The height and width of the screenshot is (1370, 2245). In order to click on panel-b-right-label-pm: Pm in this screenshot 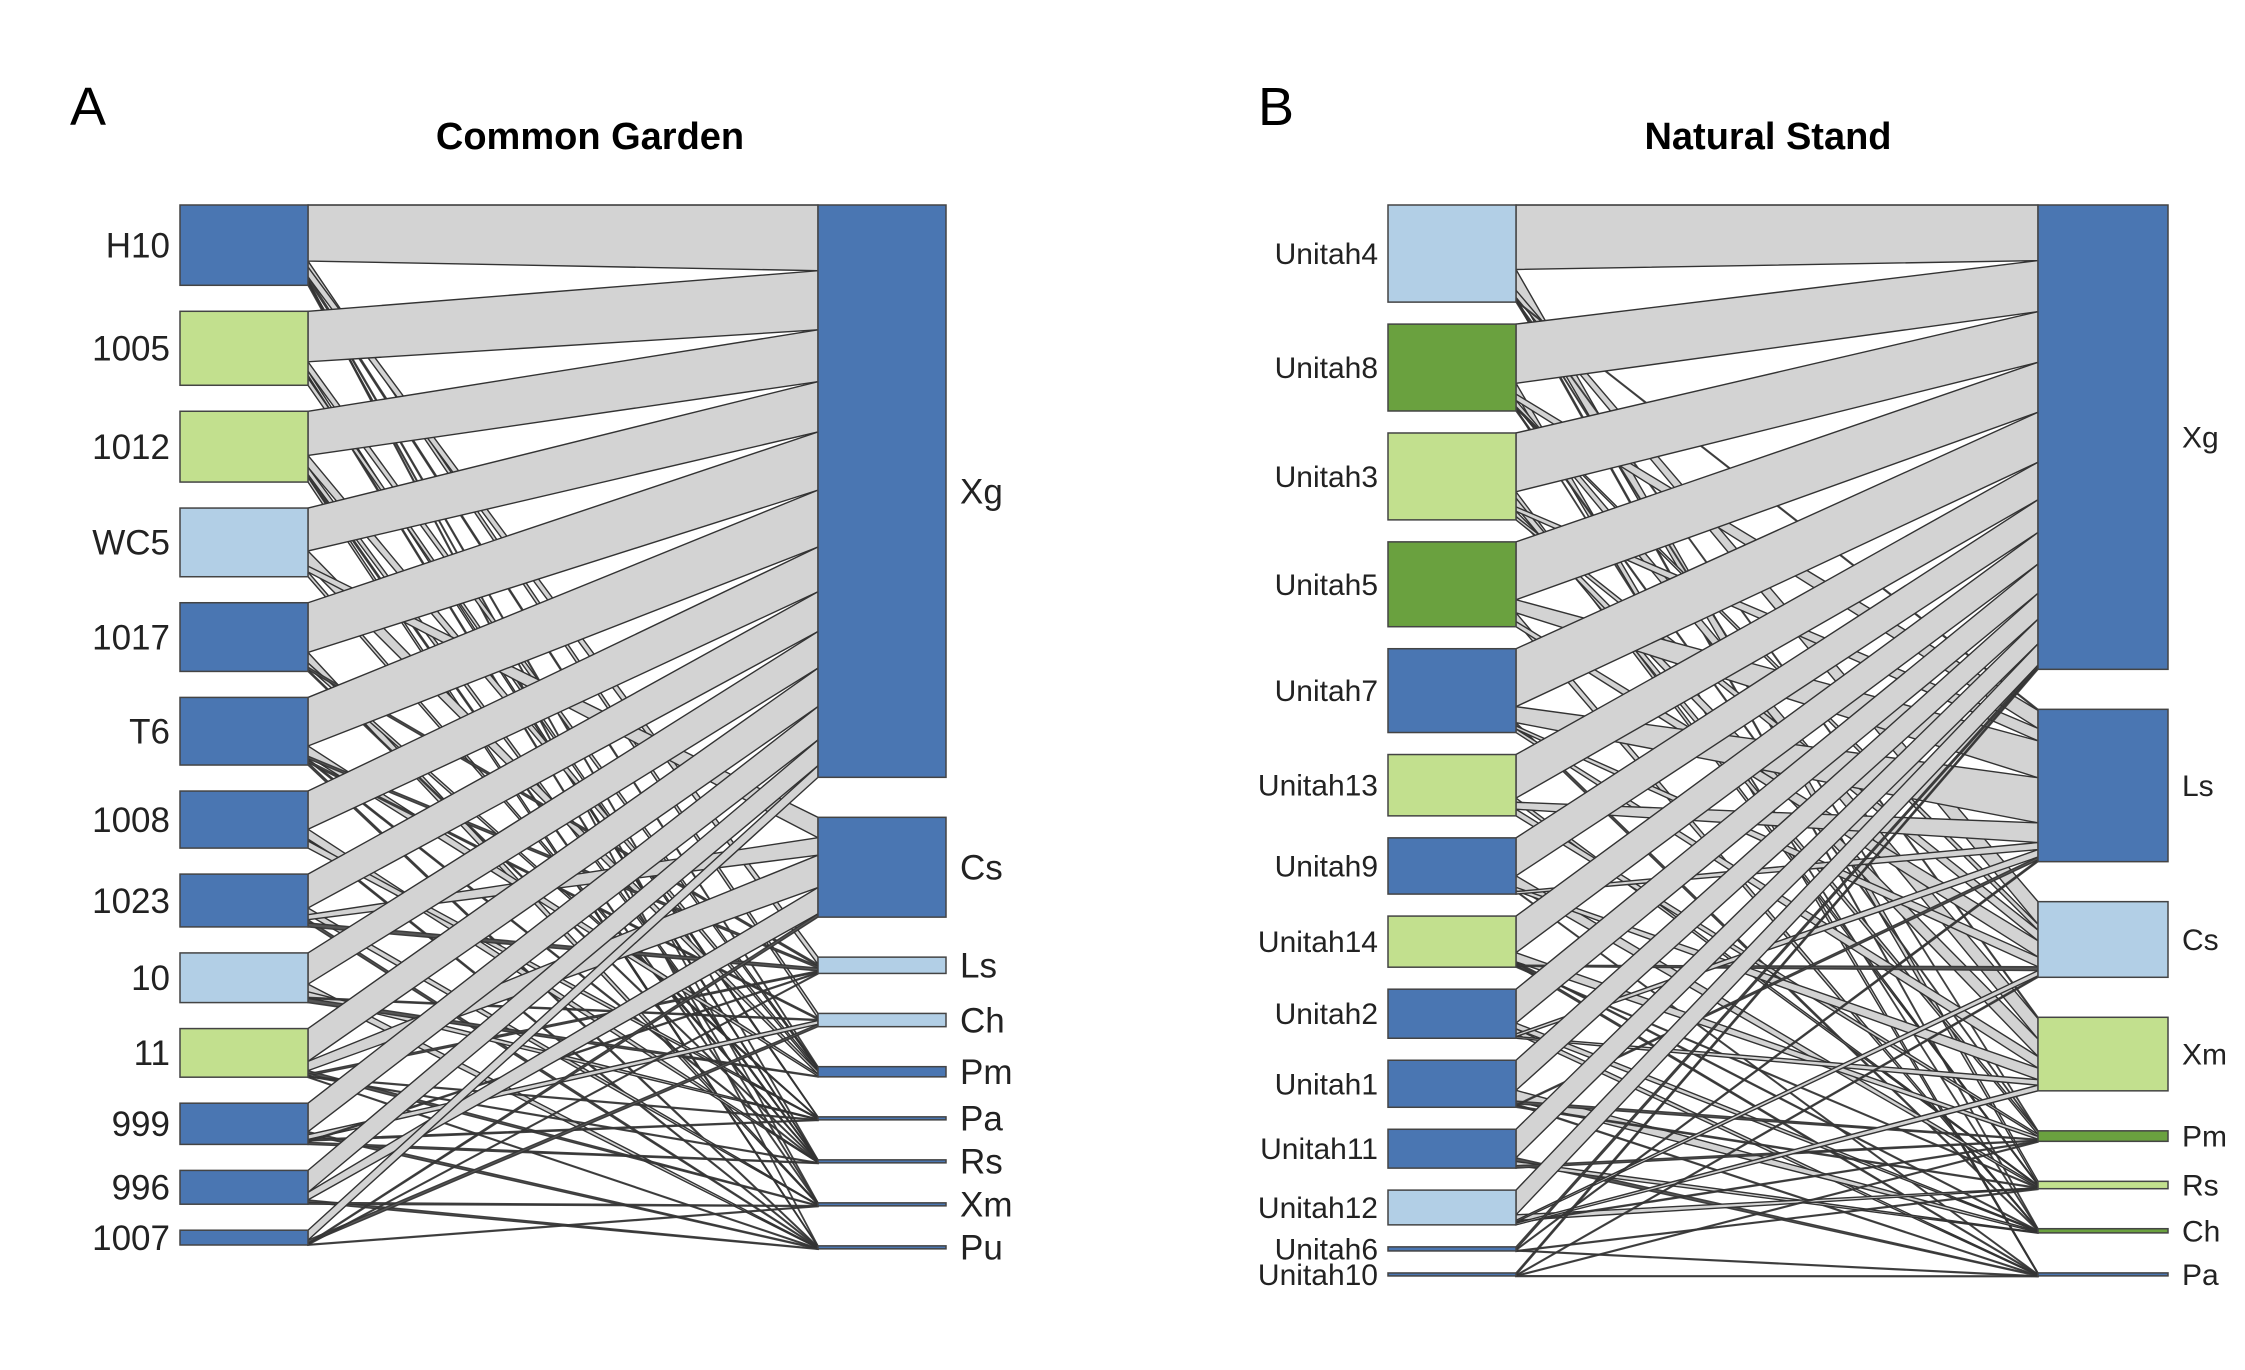, I will do `click(2204, 1137)`.